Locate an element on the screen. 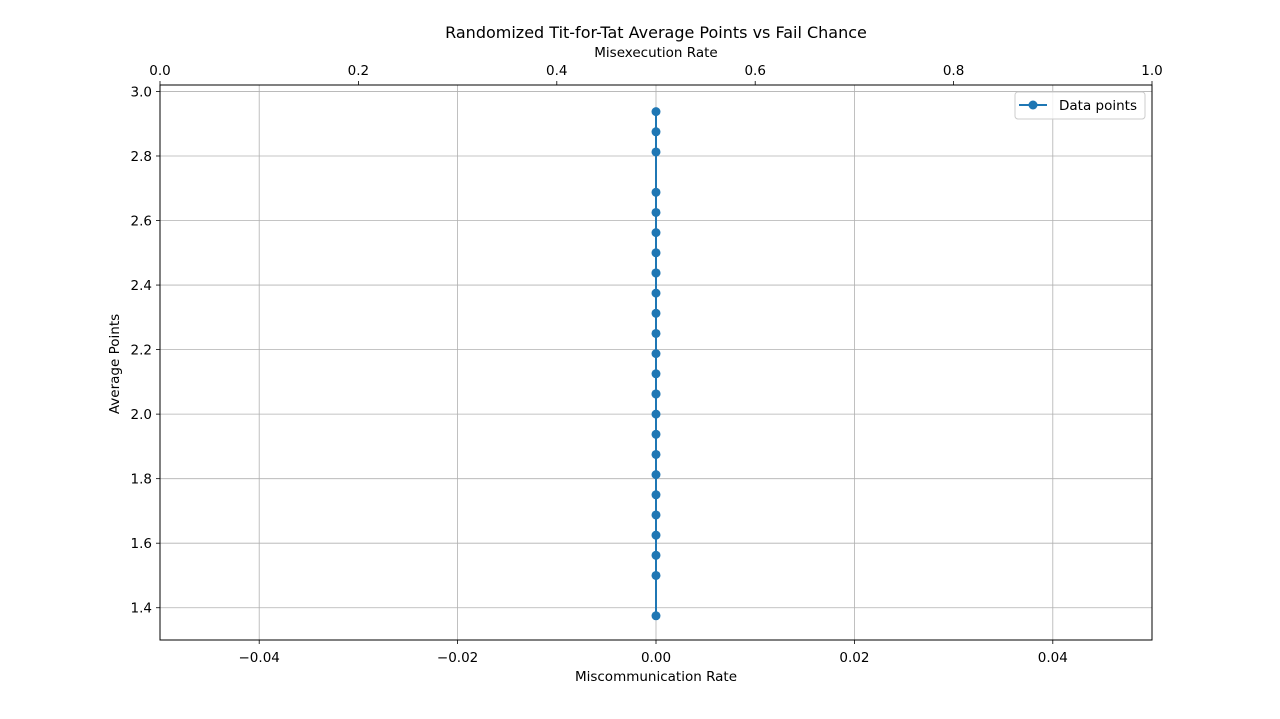  y-tick-label: 2.8 is located at coordinates (141, 157).